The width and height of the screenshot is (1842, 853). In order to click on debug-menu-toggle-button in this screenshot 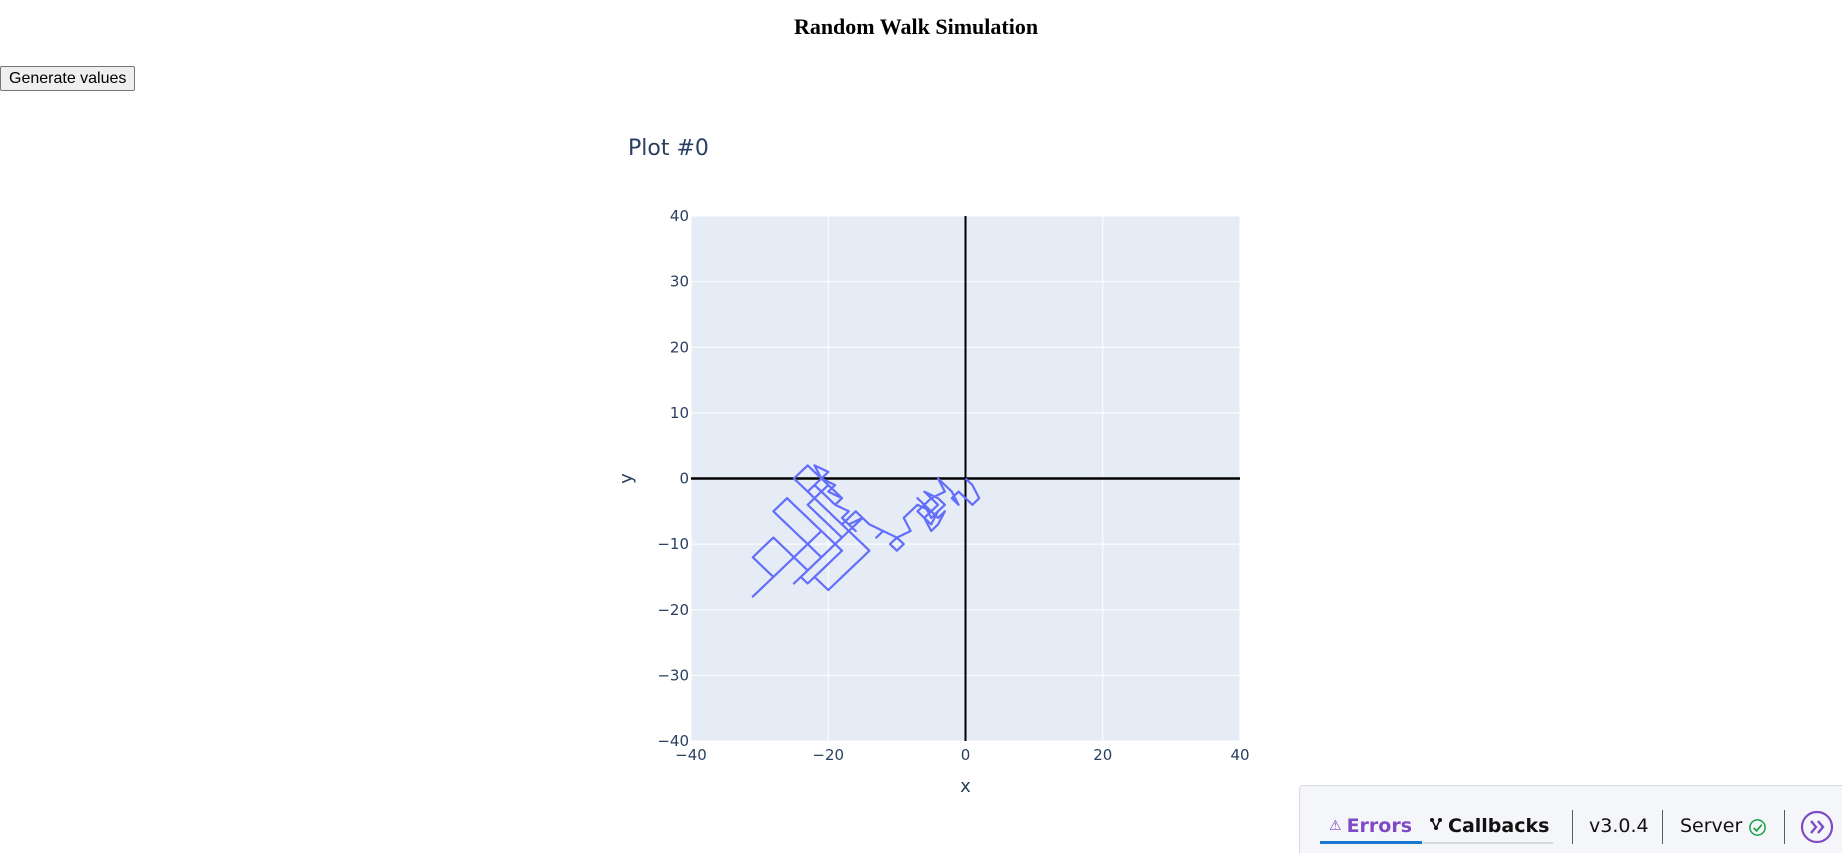, I will do `click(1817, 827)`.